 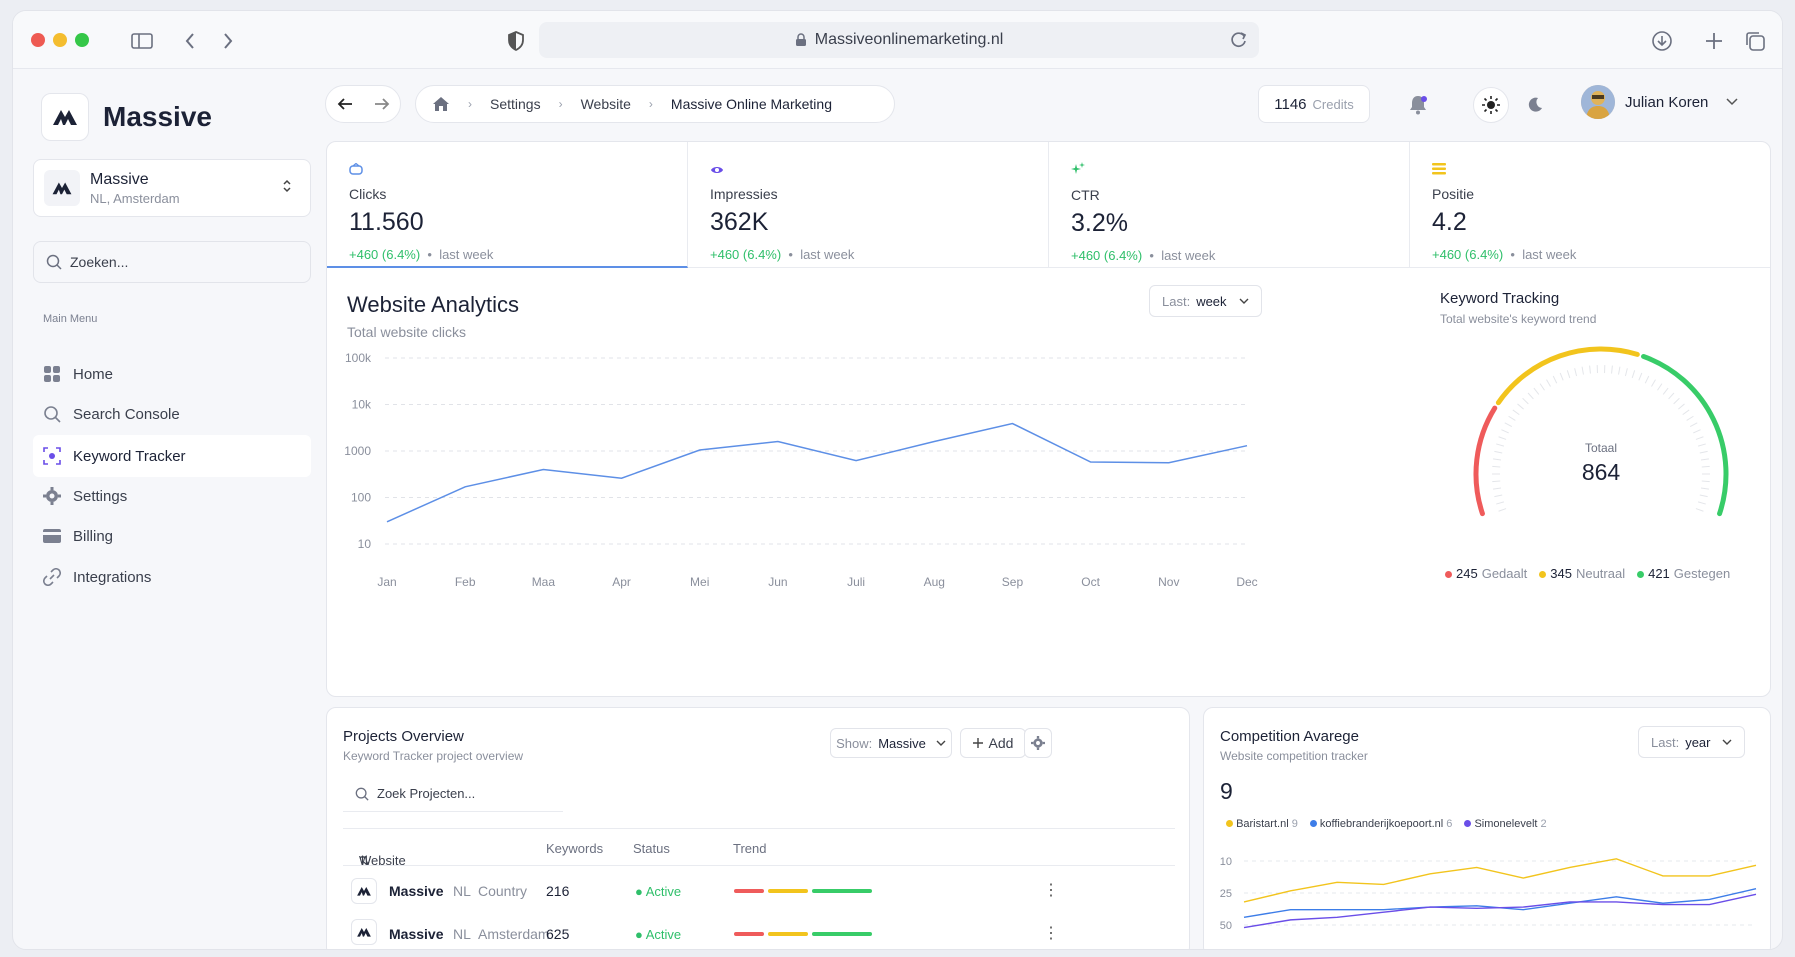 What do you see at coordinates (172, 496) in the screenshot?
I see `sidebar-item-settings: Settings` at bounding box center [172, 496].